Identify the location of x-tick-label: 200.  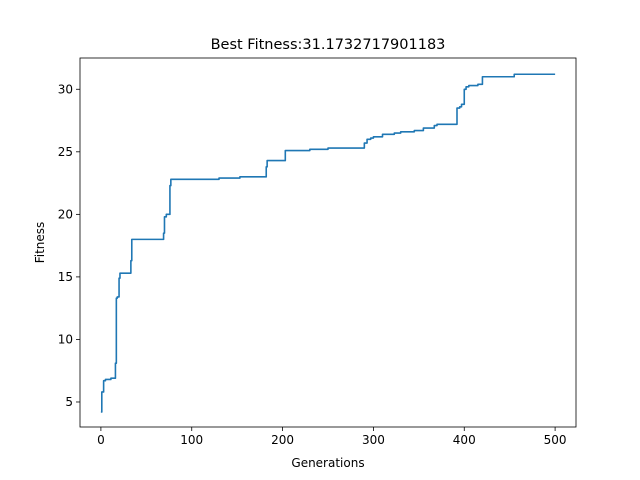
(282, 440).